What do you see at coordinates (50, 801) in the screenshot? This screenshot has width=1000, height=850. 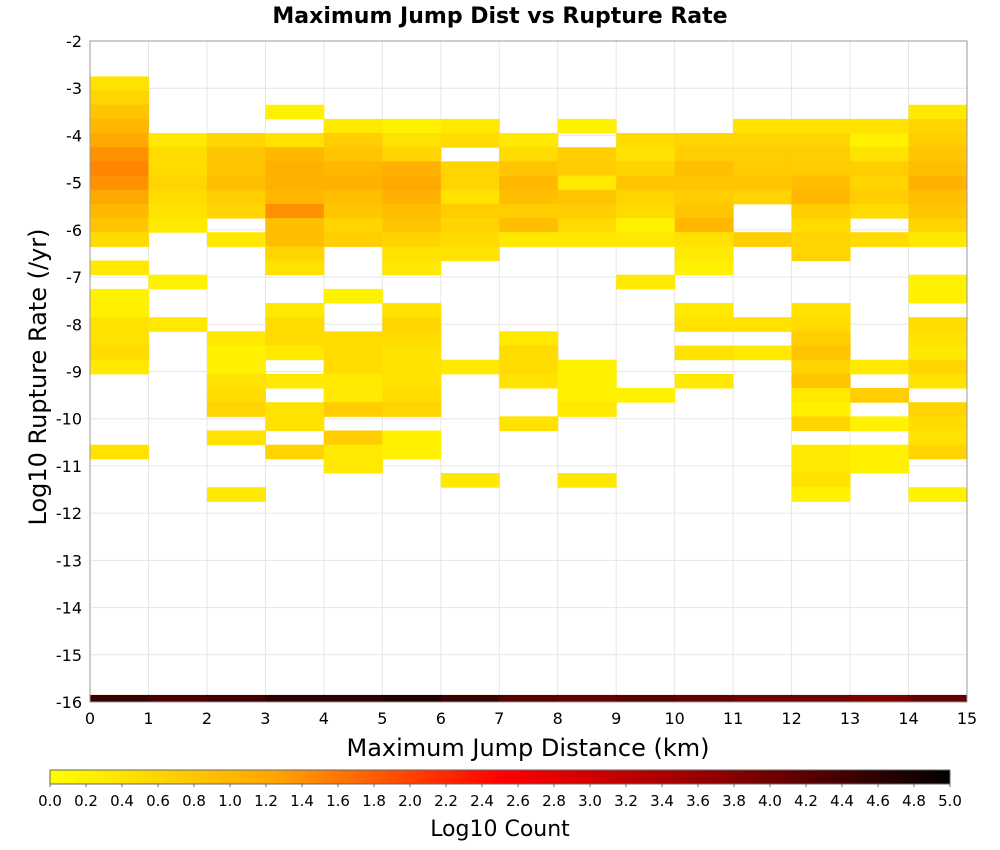 I see `colorbar-tick-label: 0.0` at bounding box center [50, 801].